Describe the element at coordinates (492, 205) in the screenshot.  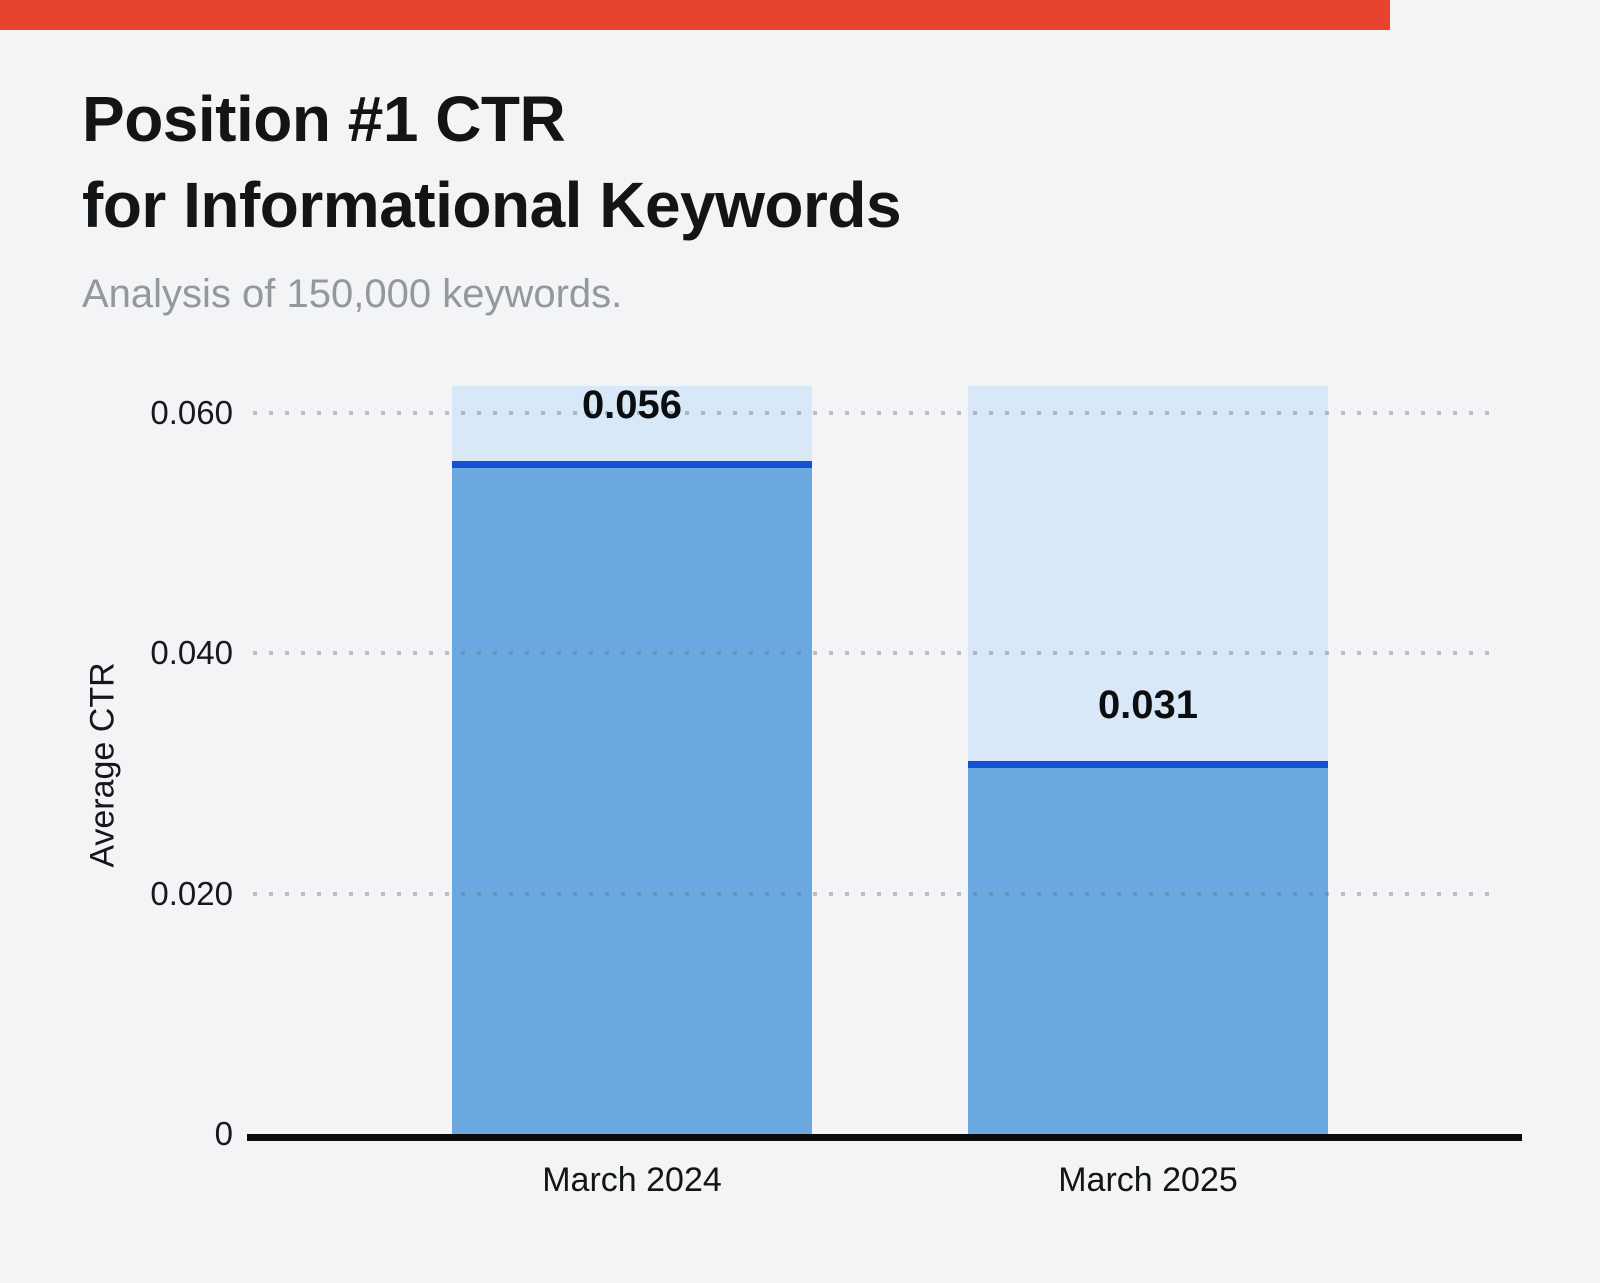
I see `page-title-line-2: for Informational Keywords` at that location.